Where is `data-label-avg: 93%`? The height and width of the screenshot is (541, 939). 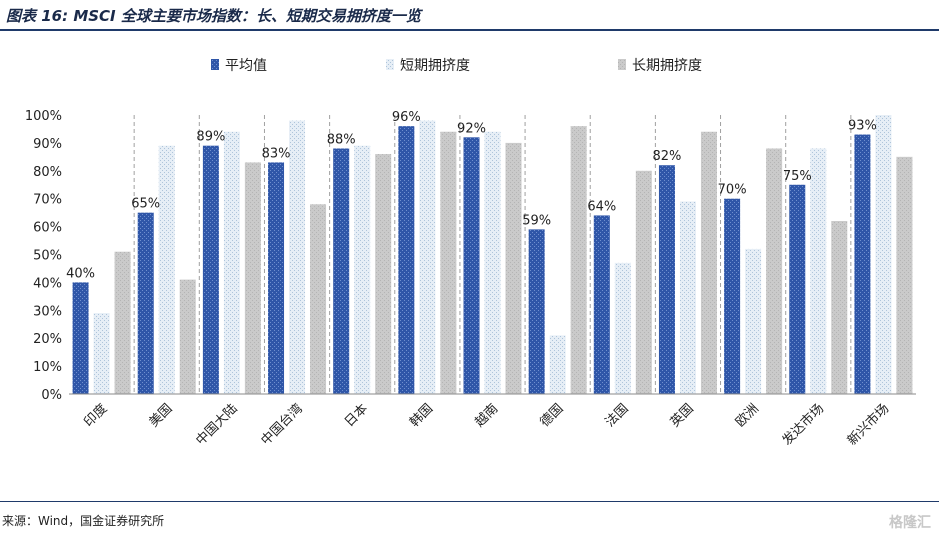 data-label-avg: 93% is located at coordinates (862, 126).